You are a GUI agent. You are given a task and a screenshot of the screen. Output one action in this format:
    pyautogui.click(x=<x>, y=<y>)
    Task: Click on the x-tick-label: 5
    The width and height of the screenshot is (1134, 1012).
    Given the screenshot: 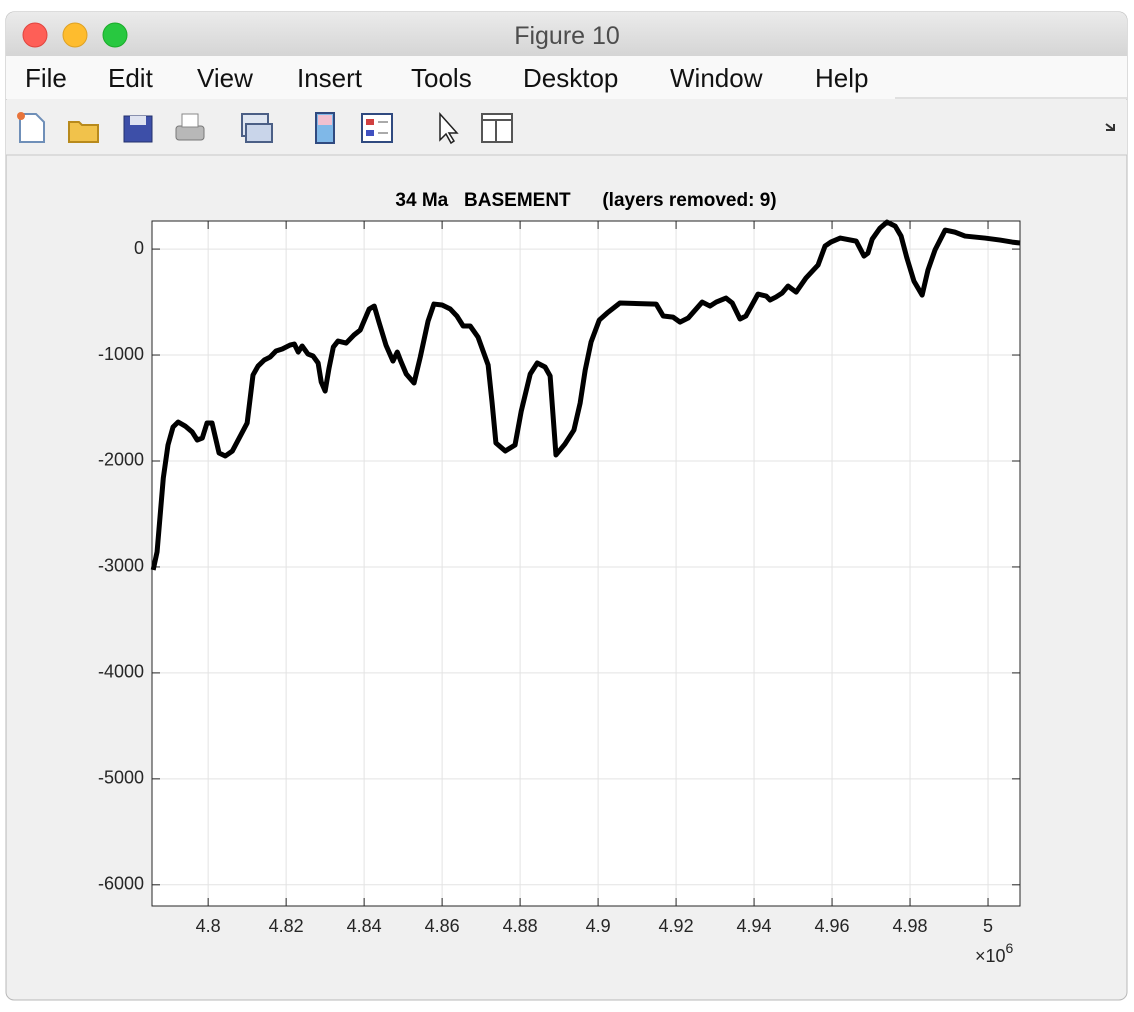 What is the action you would take?
    pyautogui.click(x=988, y=926)
    